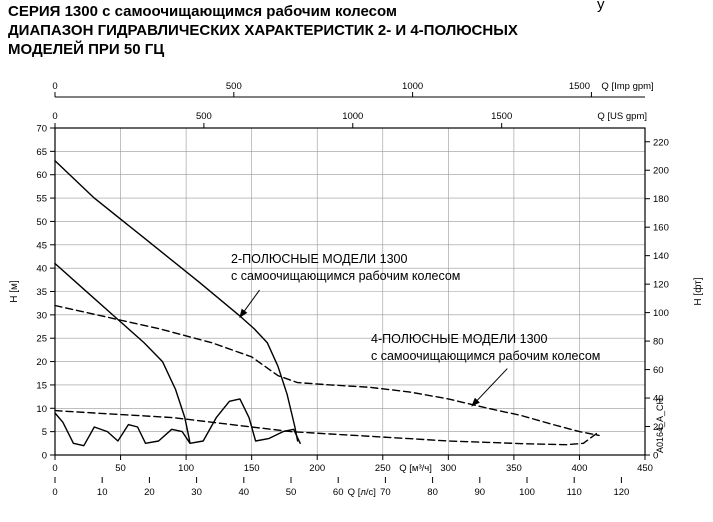  Describe the element at coordinates (486, 356) in the screenshot. I see `annotation-4-pole-line2: с самоочищающимся рабочим колесом` at that location.